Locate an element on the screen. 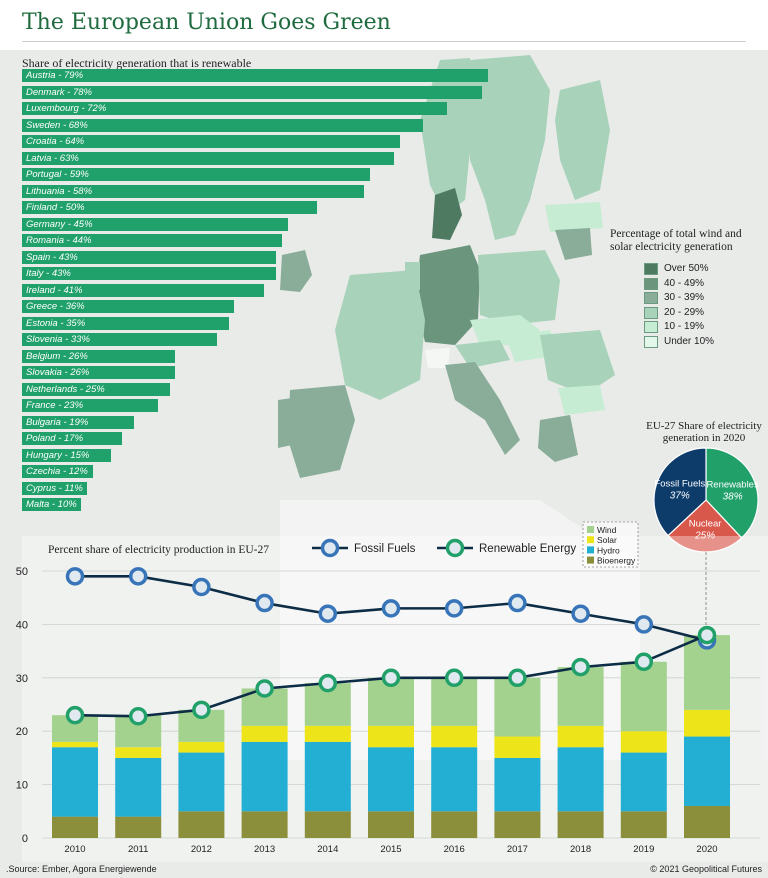 The image size is (768, 878). country-bar-label: Austria - 79% is located at coordinates (55, 75).